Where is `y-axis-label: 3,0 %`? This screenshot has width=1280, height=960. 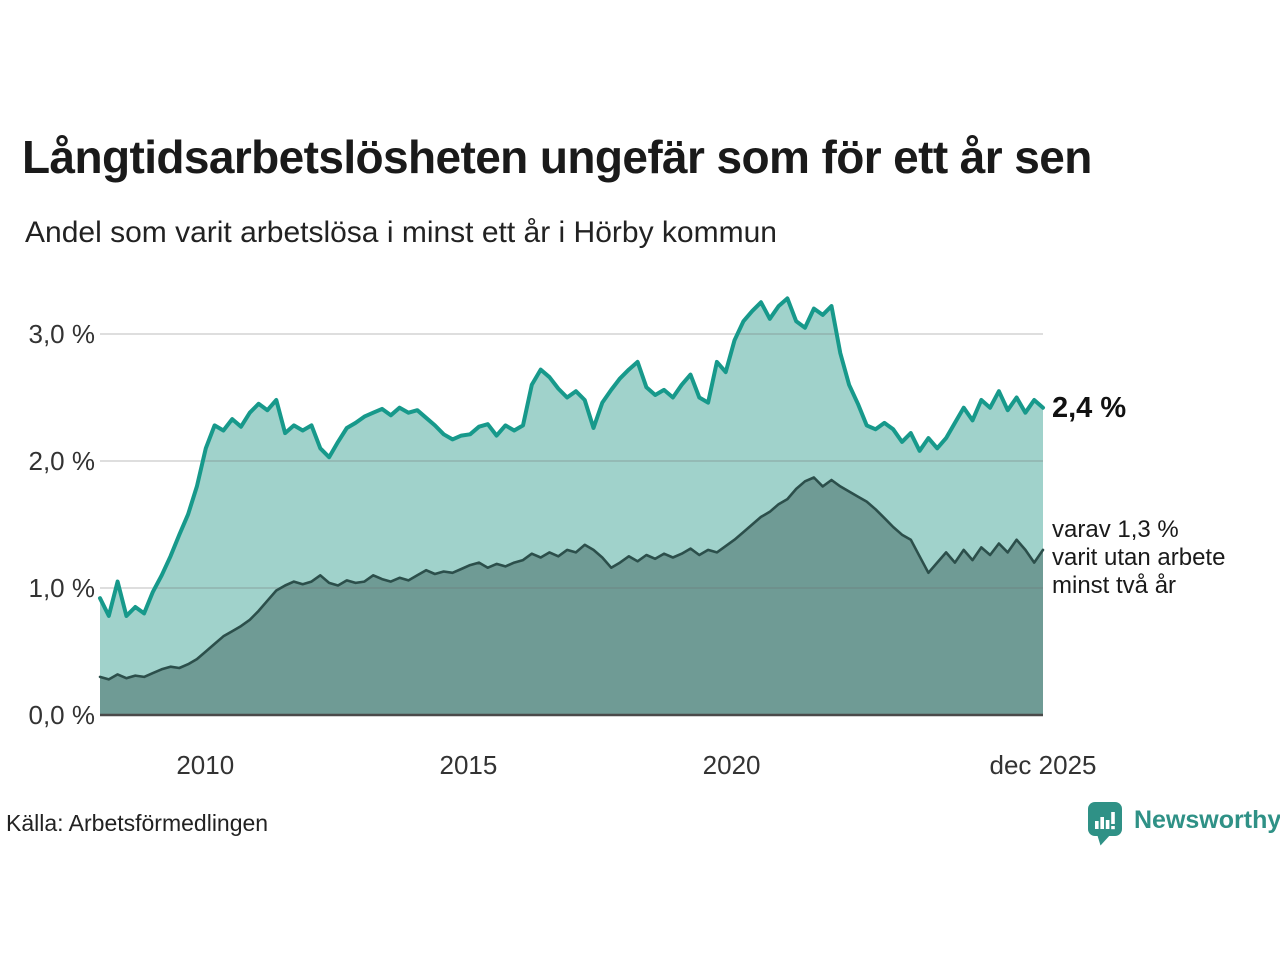
y-axis-label: 3,0 % is located at coordinates (62, 334).